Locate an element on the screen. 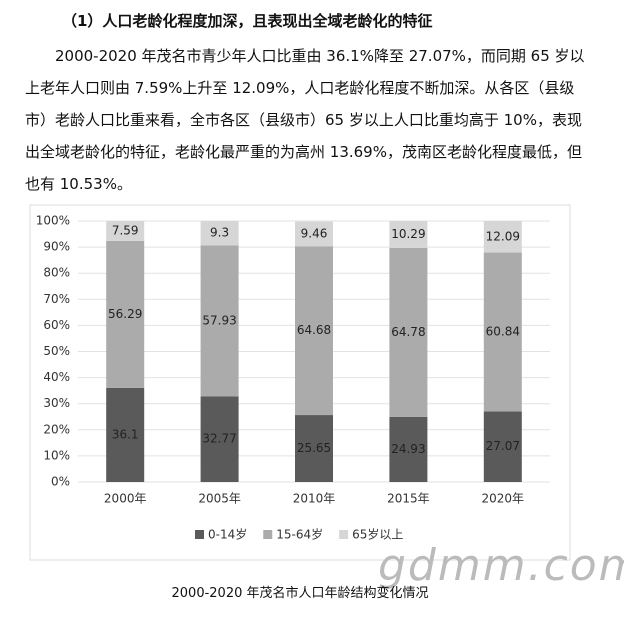 The height and width of the screenshot is (626, 624). x-tick-label: 2010年 is located at coordinates (314, 499).